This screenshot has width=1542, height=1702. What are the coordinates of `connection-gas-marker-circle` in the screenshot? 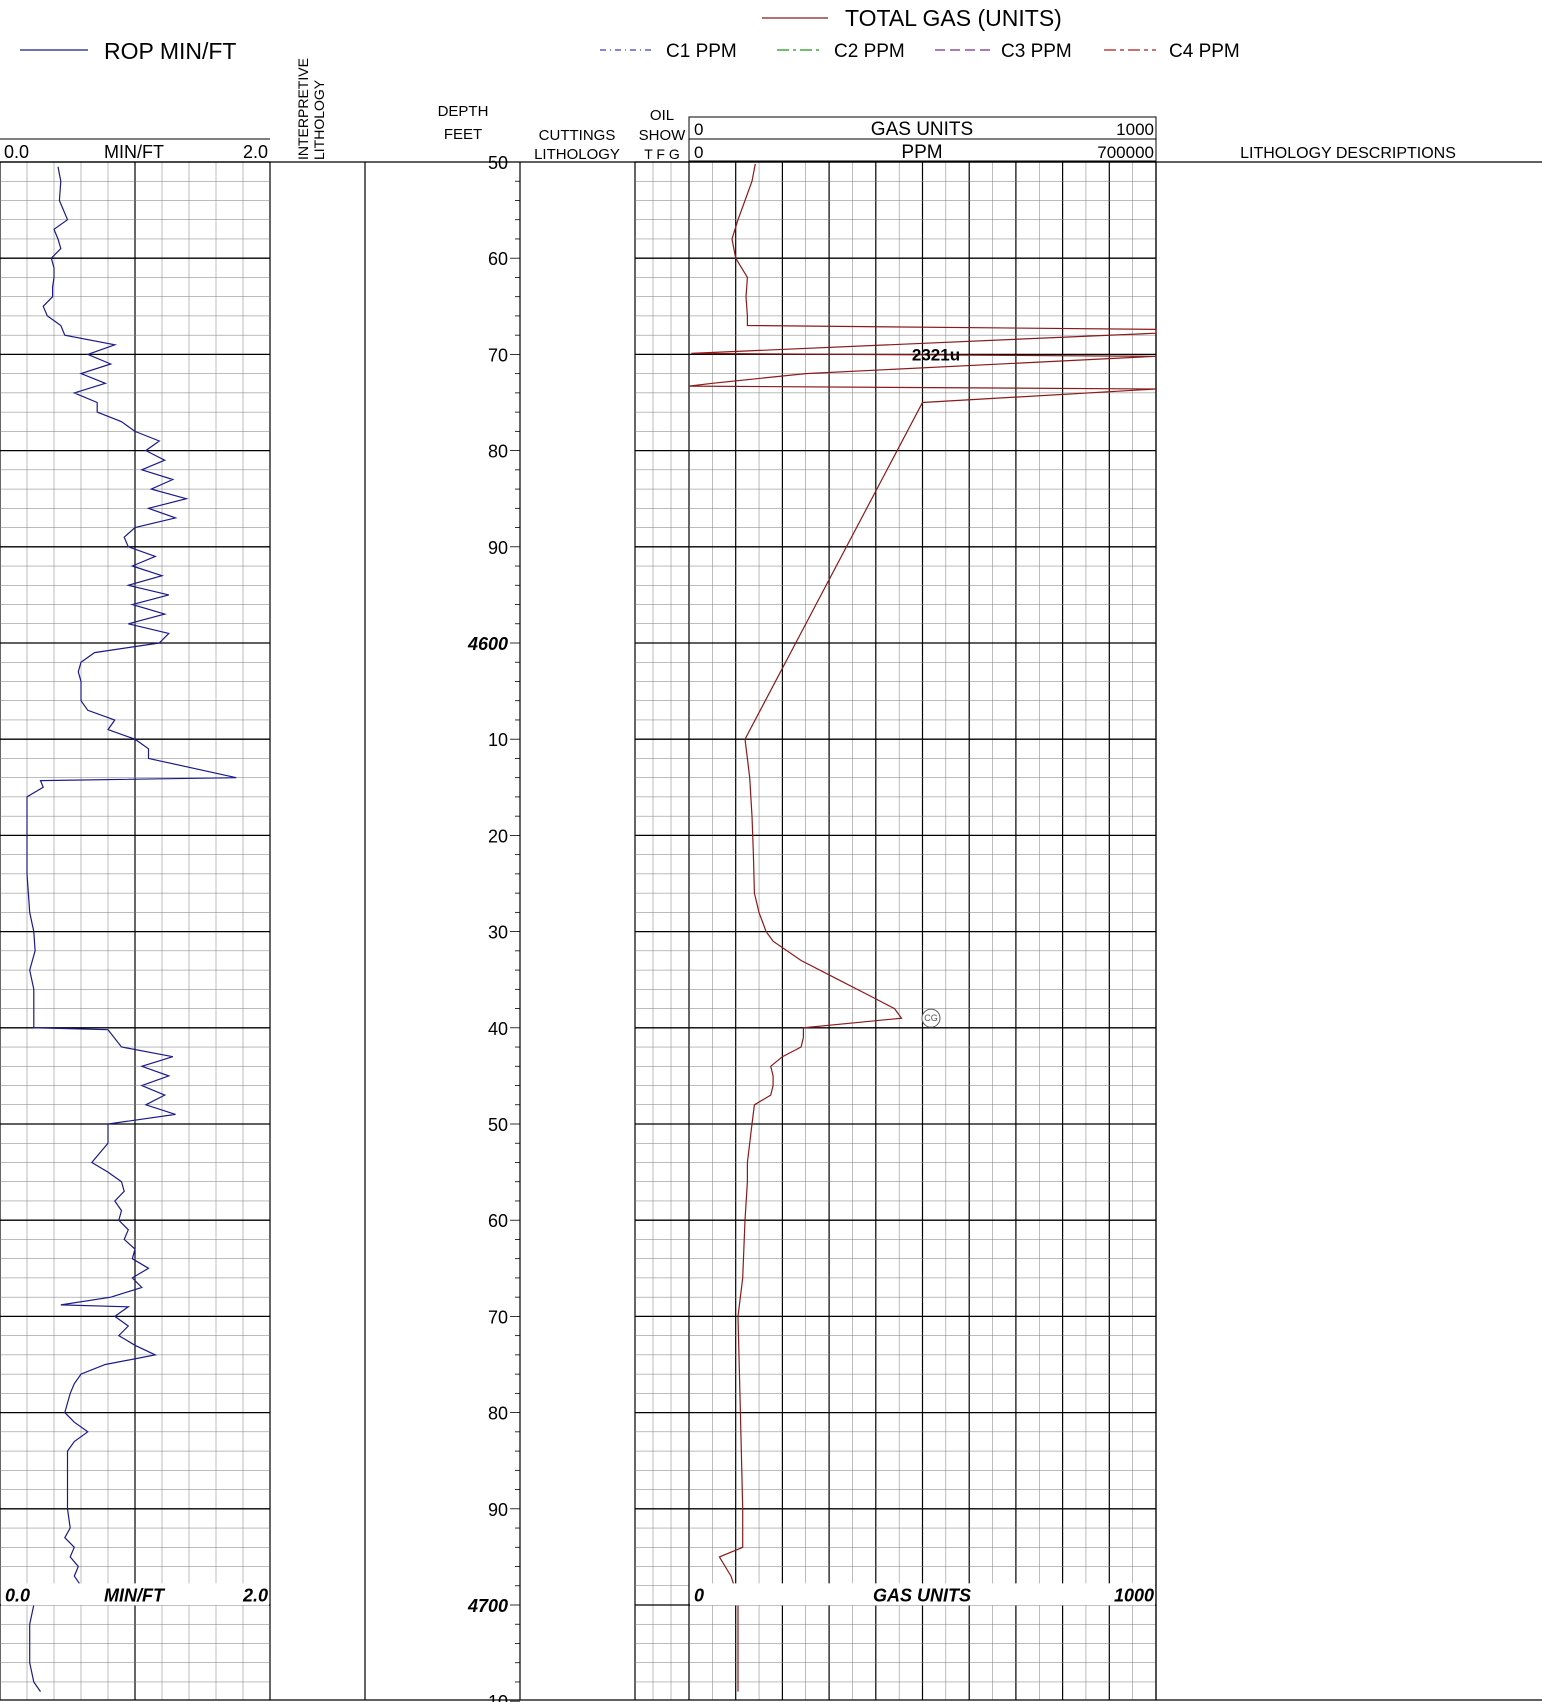 It's located at (931, 1018).